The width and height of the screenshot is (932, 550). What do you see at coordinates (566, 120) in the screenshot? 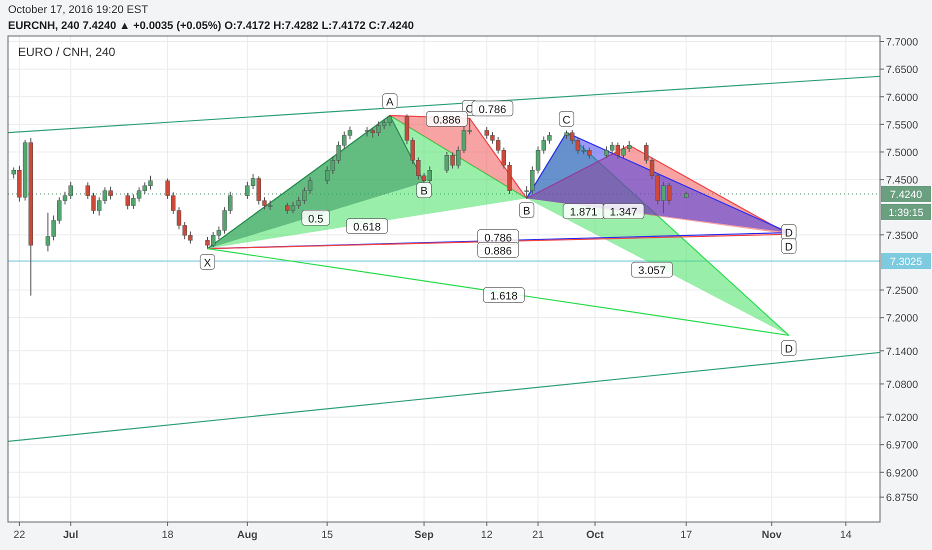
I see `annotation: C` at bounding box center [566, 120].